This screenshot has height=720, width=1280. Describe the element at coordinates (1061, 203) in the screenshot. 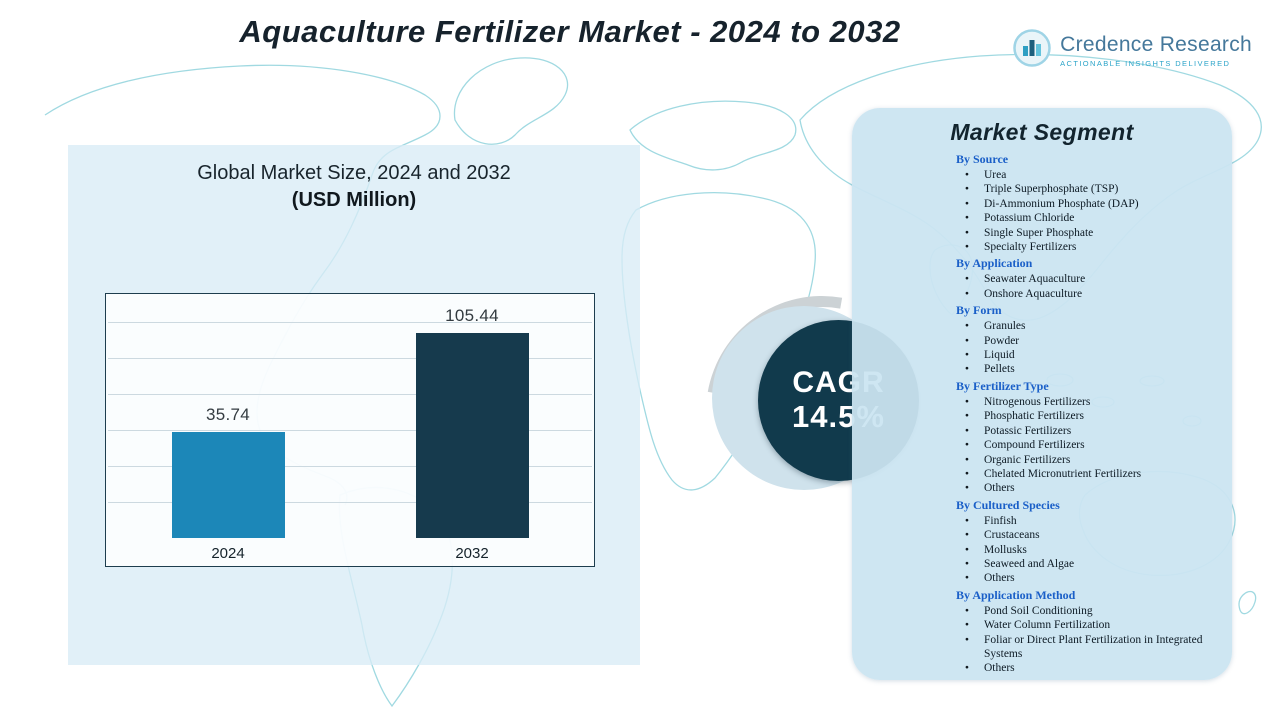

I see `segment-item-label: Di-Ammonium Phosphate (DAP)` at that location.